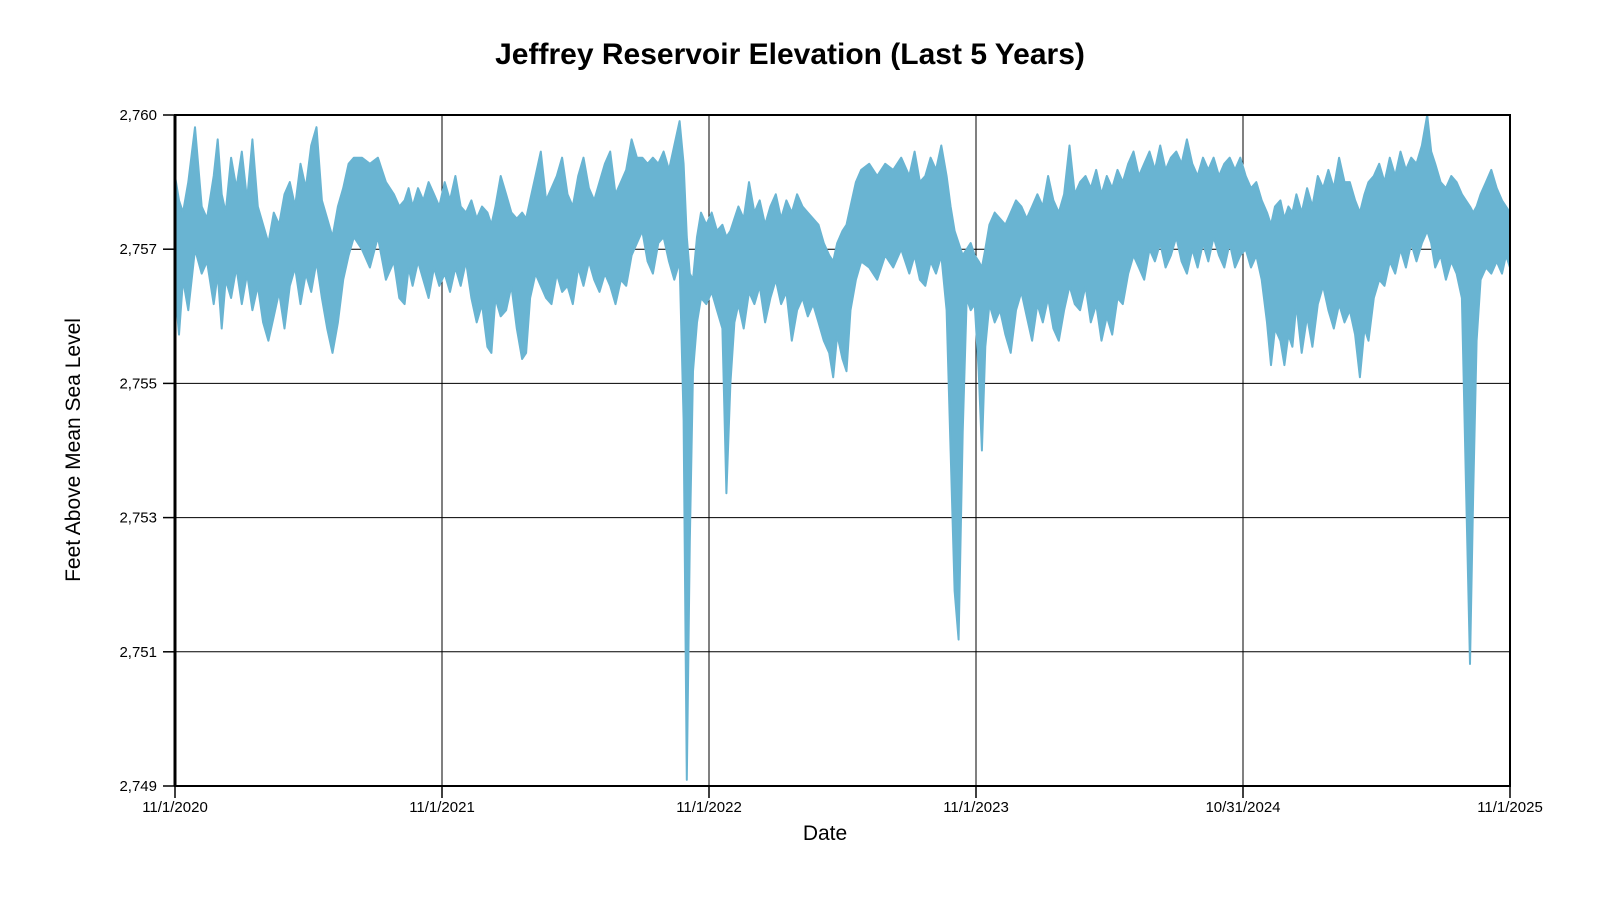  What do you see at coordinates (138, 652) in the screenshot?
I see `y-tick-label: 2,751` at bounding box center [138, 652].